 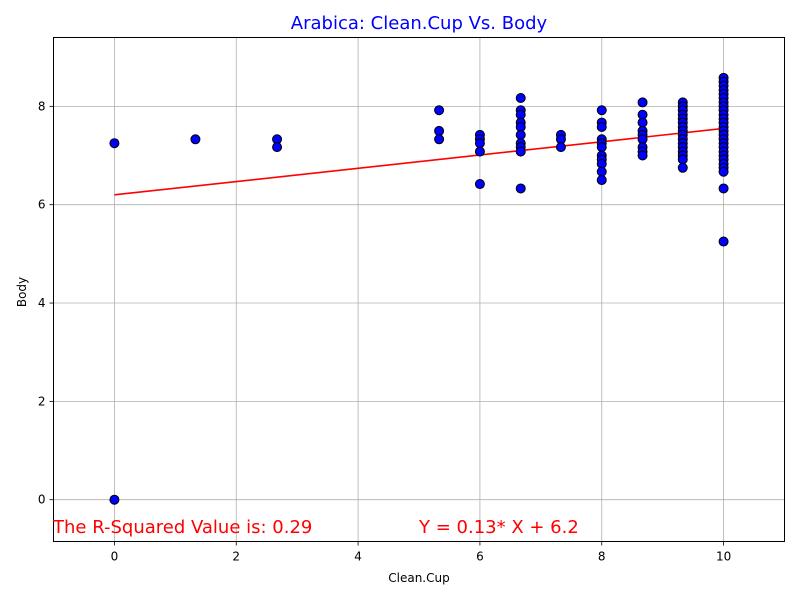 I want to click on y-tick-label: 6, so click(x=42, y=205).